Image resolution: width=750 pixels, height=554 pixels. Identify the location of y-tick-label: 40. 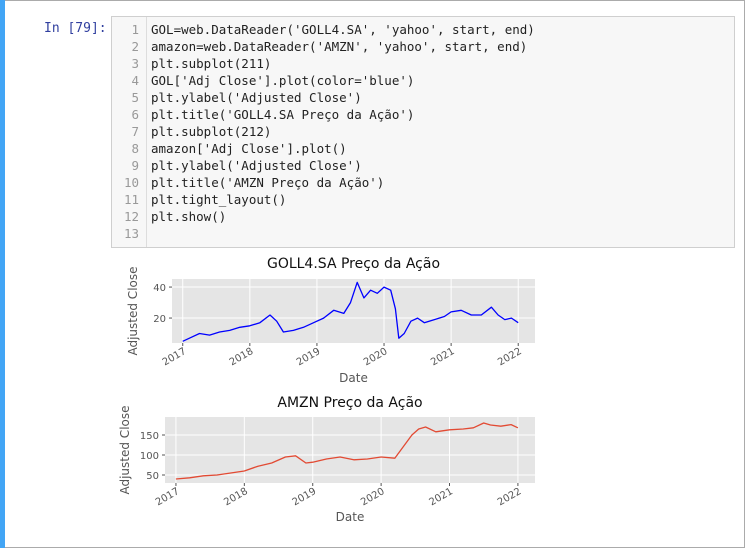
(159, 288).